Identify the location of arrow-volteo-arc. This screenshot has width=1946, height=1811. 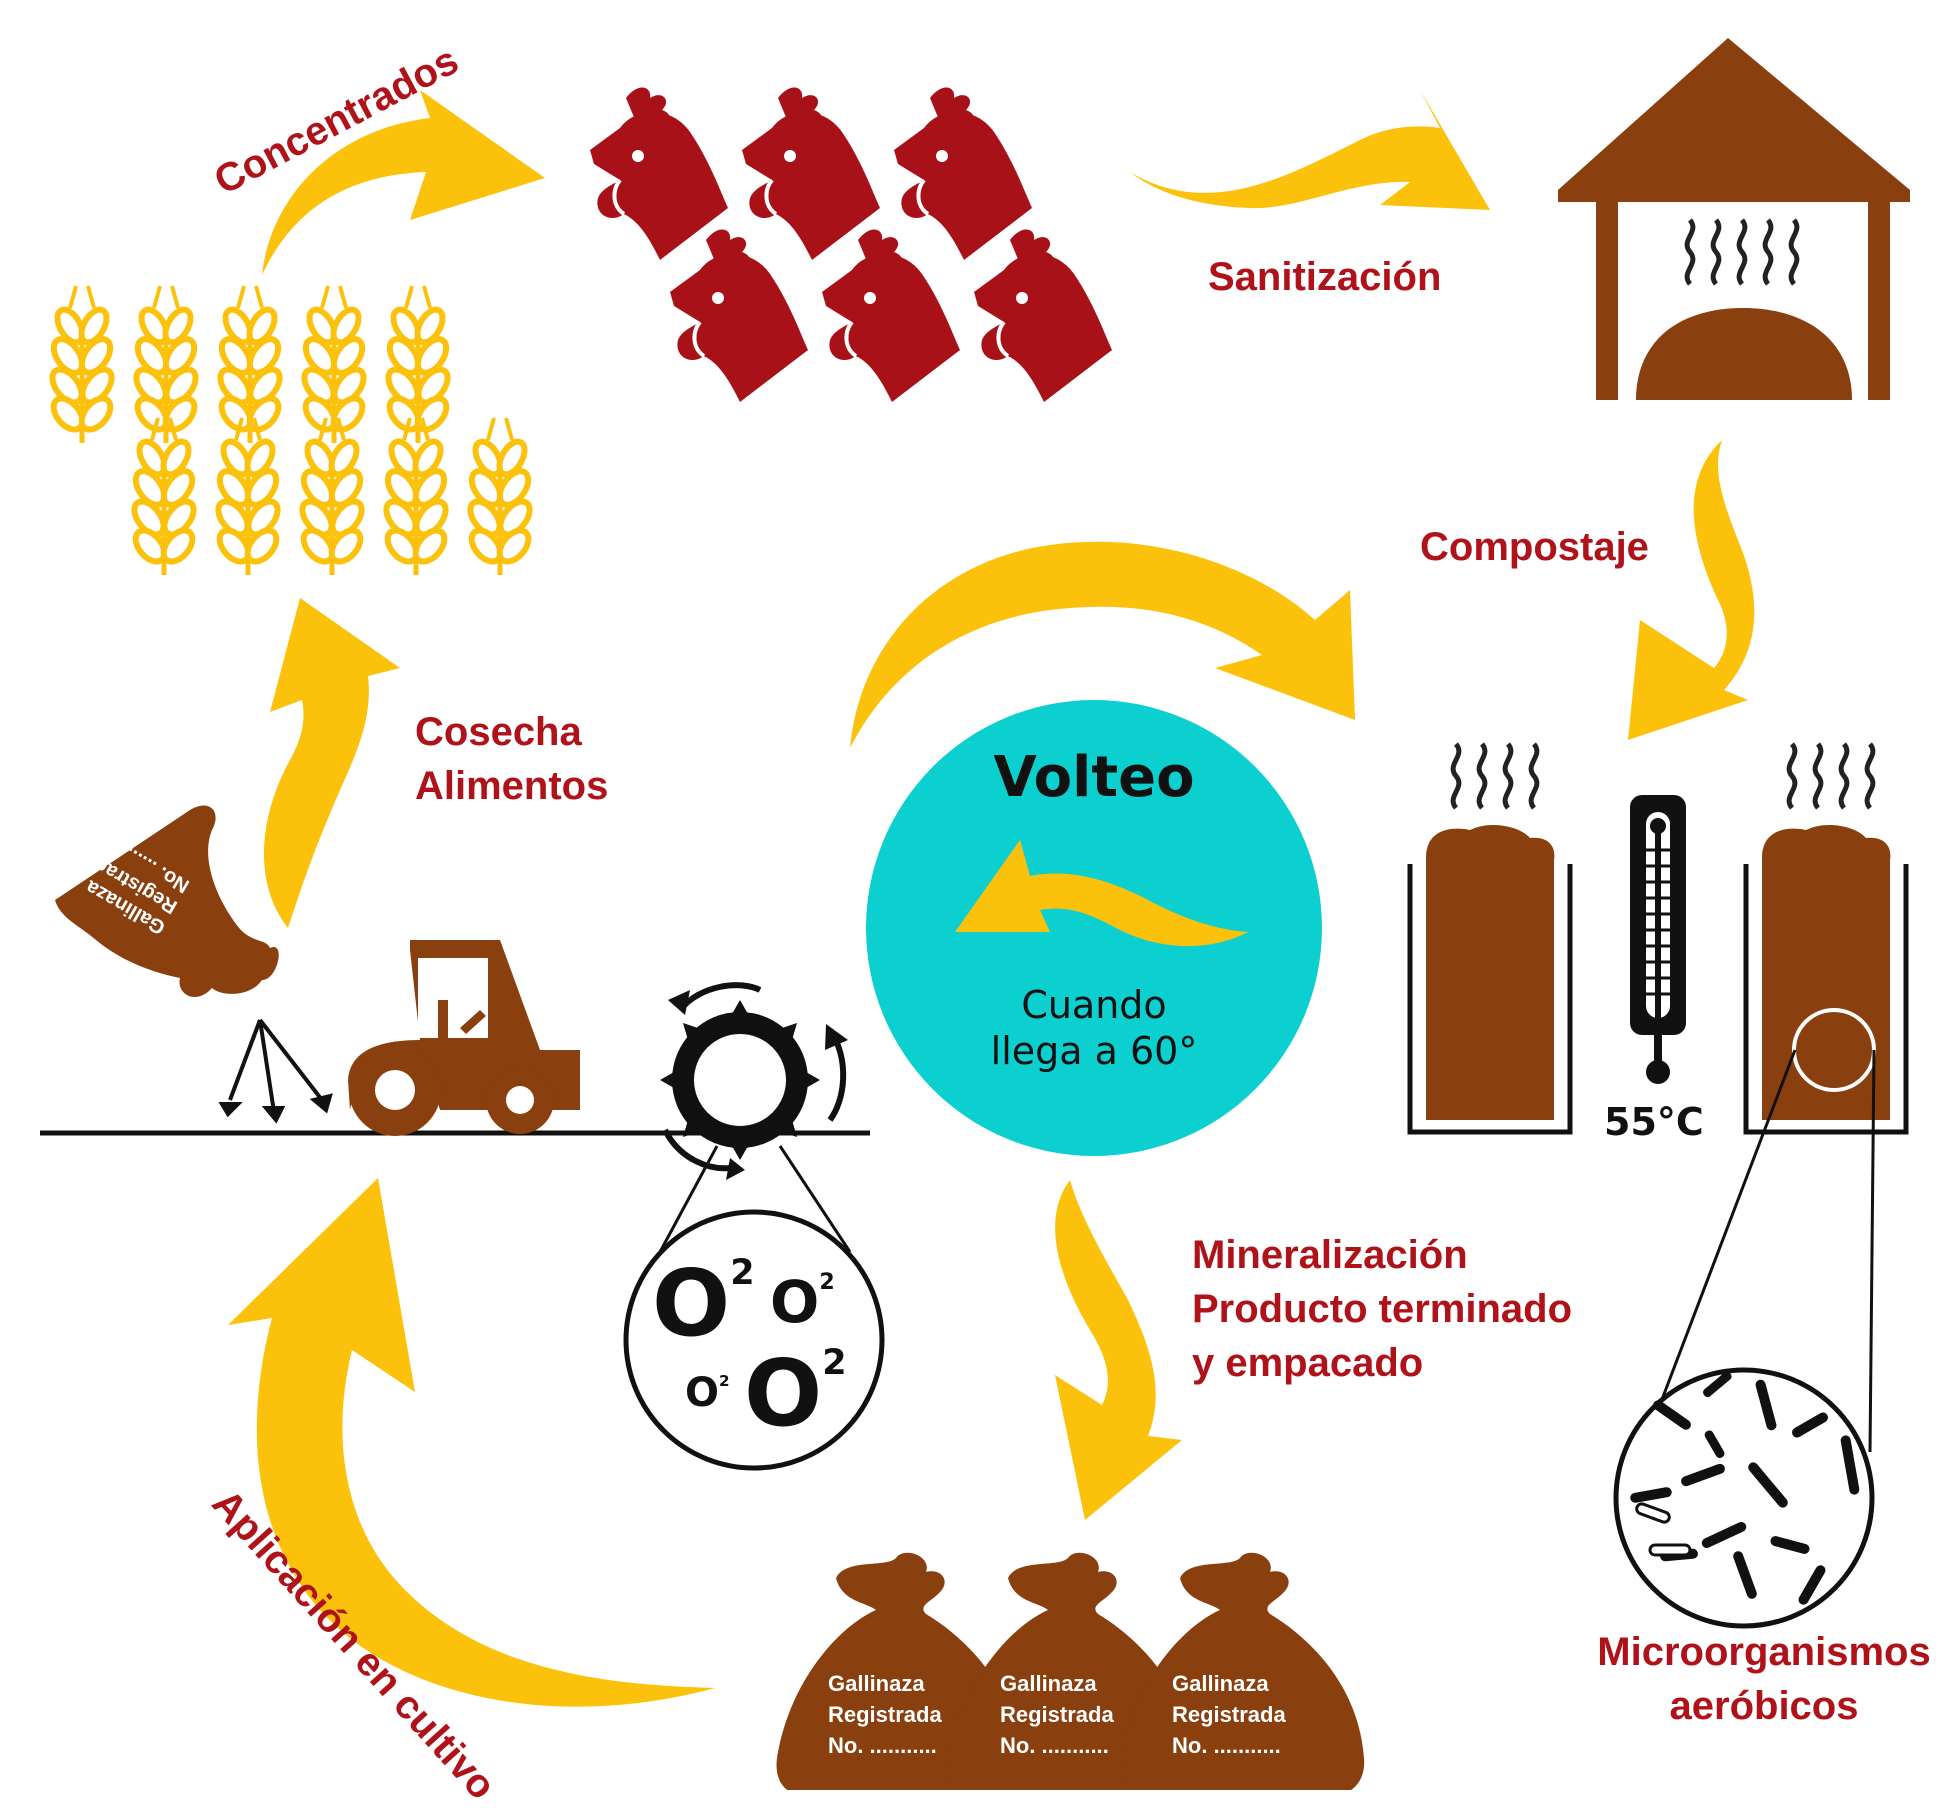
(1102, 644).